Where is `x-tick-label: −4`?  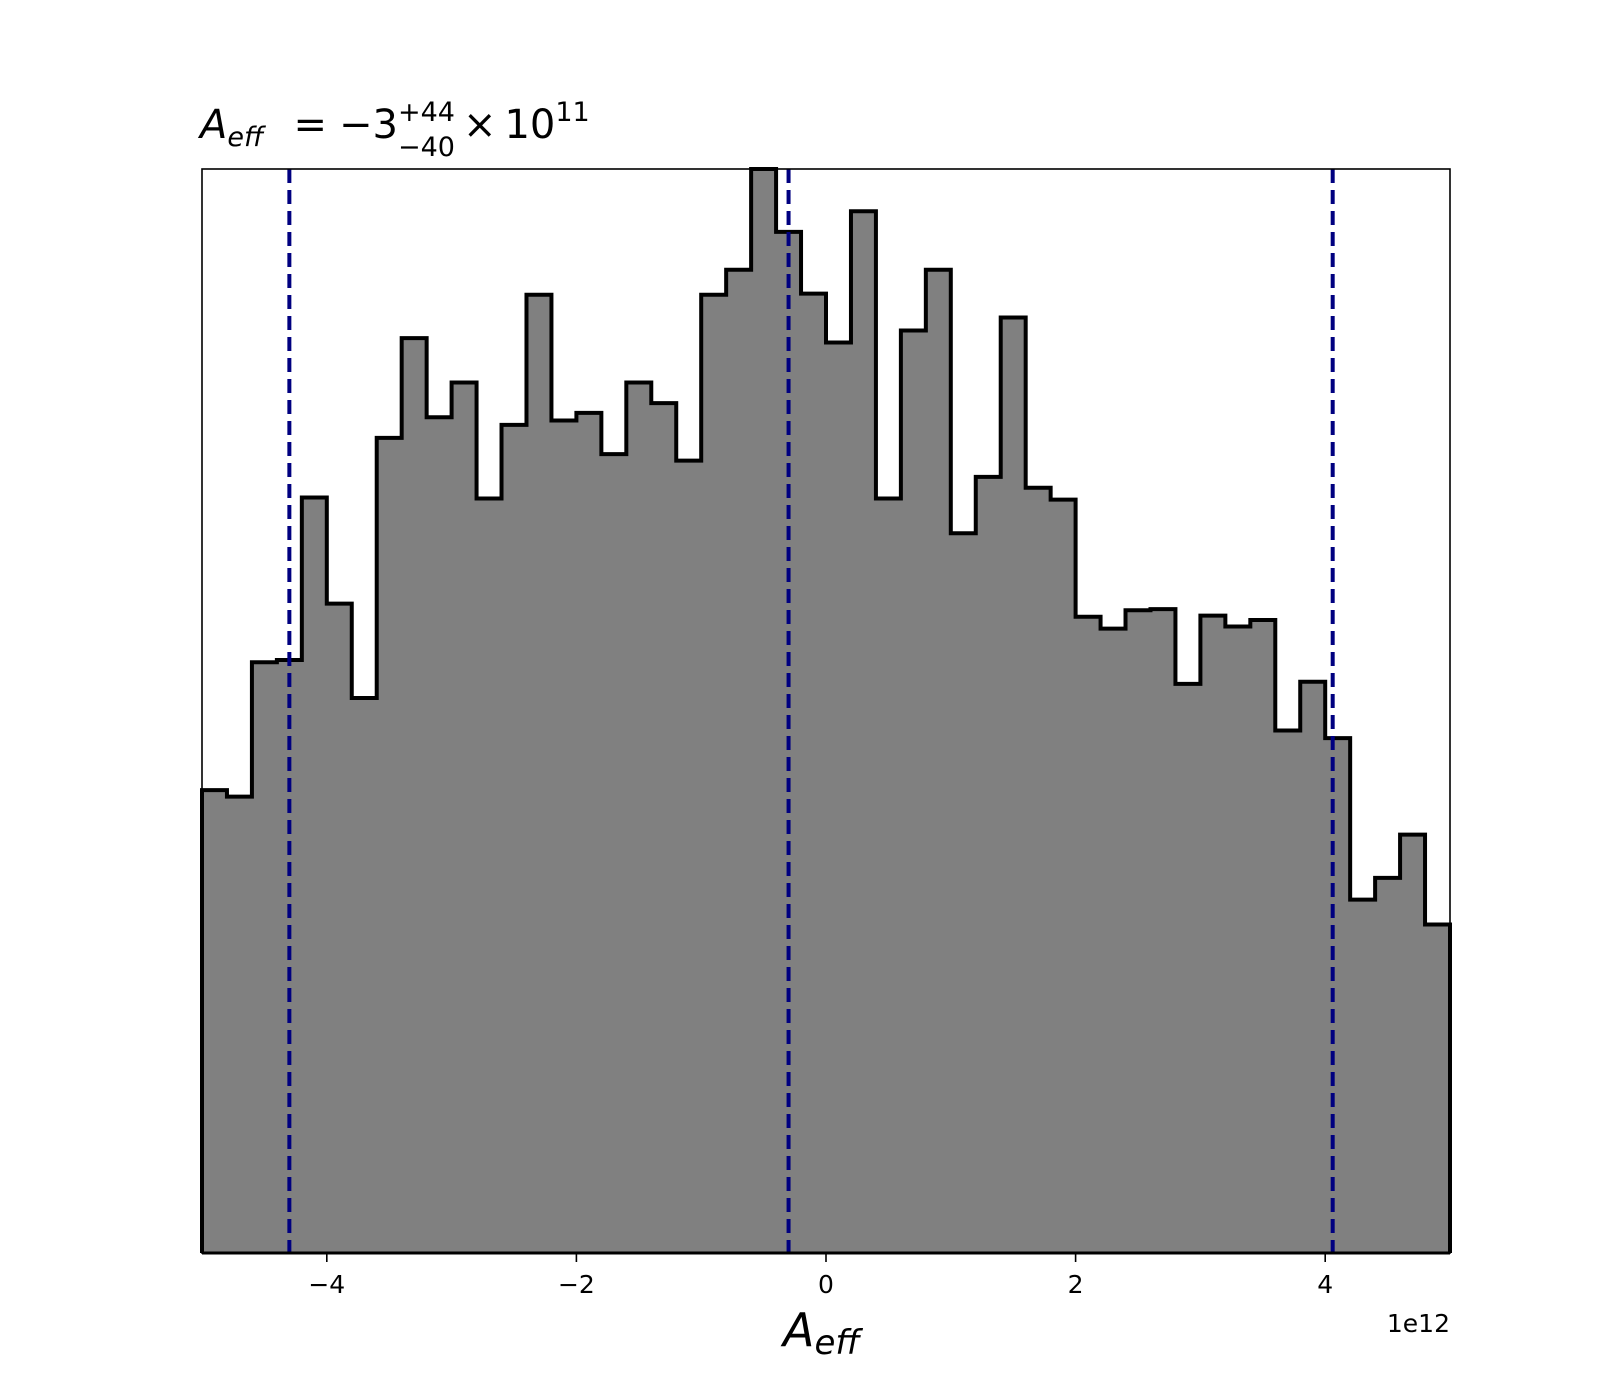
x-tick-label: −4 is located at coordinates (326, 1284).